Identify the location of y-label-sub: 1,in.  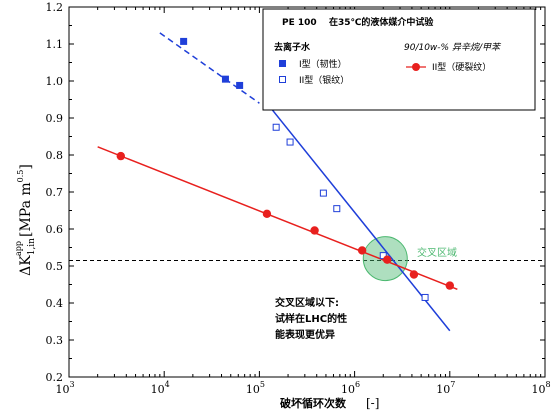
(32, 246).